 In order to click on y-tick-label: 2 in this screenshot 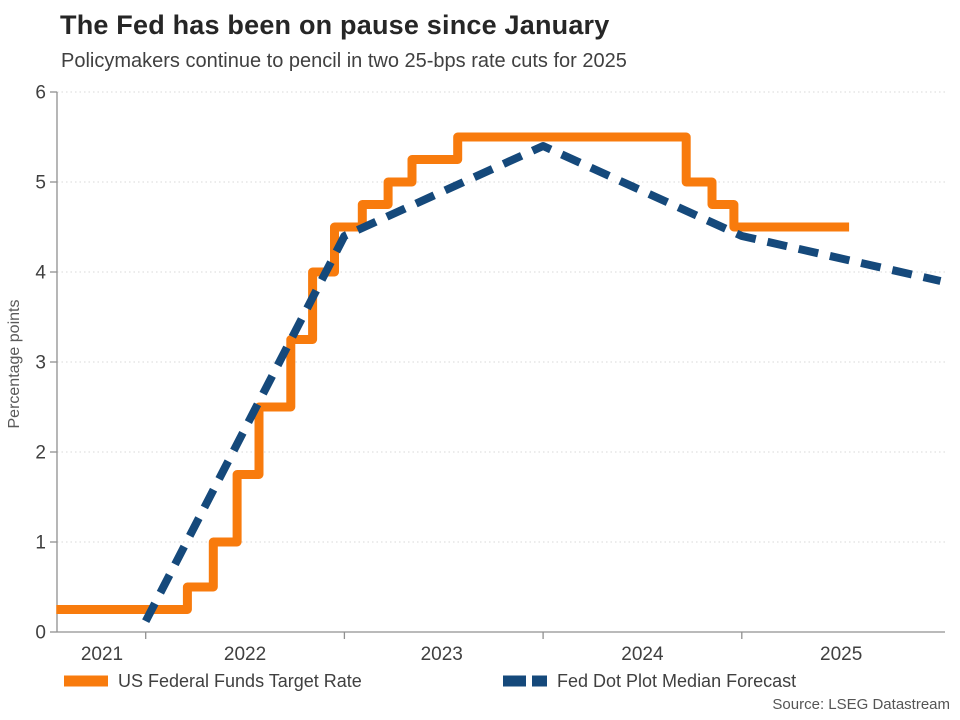, I will do `click(40, 453)`.